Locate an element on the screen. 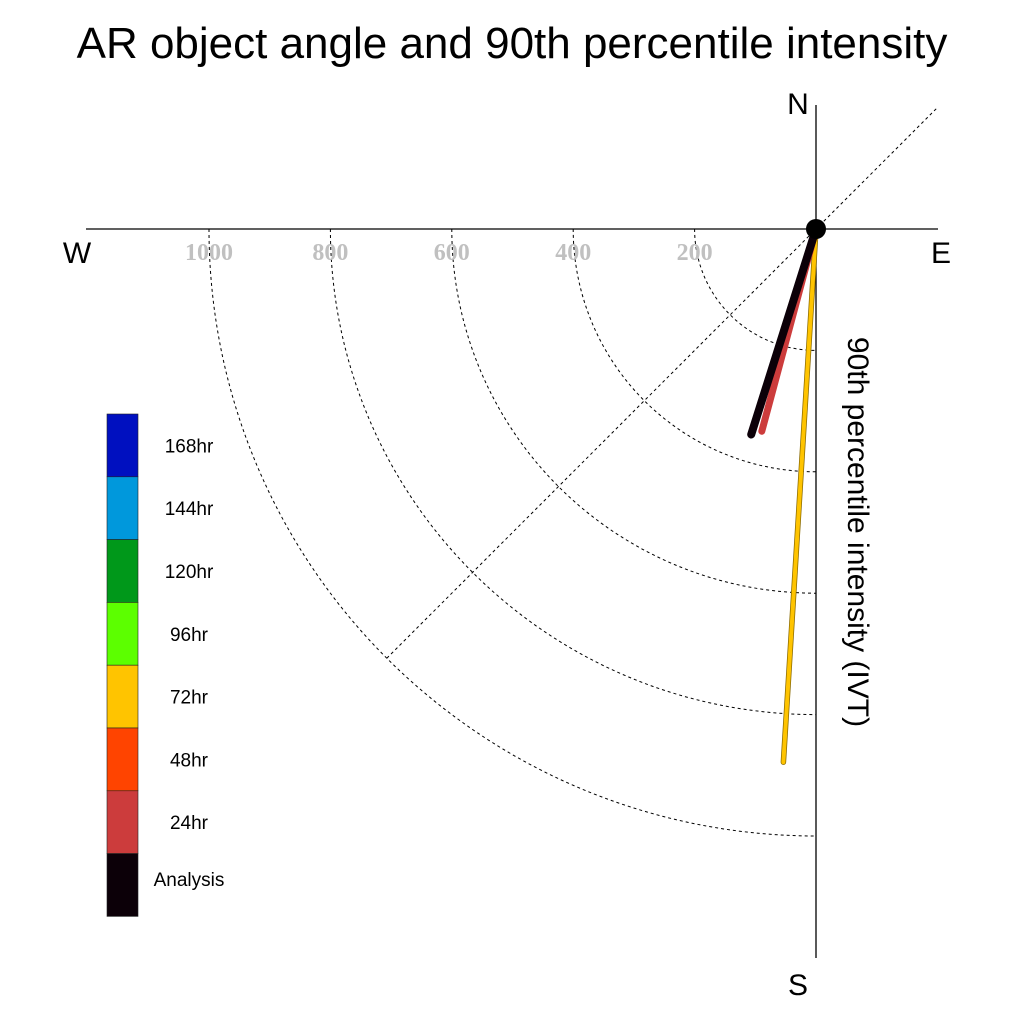 The image size is (1024, 1024). radial-tick-label: 1000 is located at coordinates (209, 253).